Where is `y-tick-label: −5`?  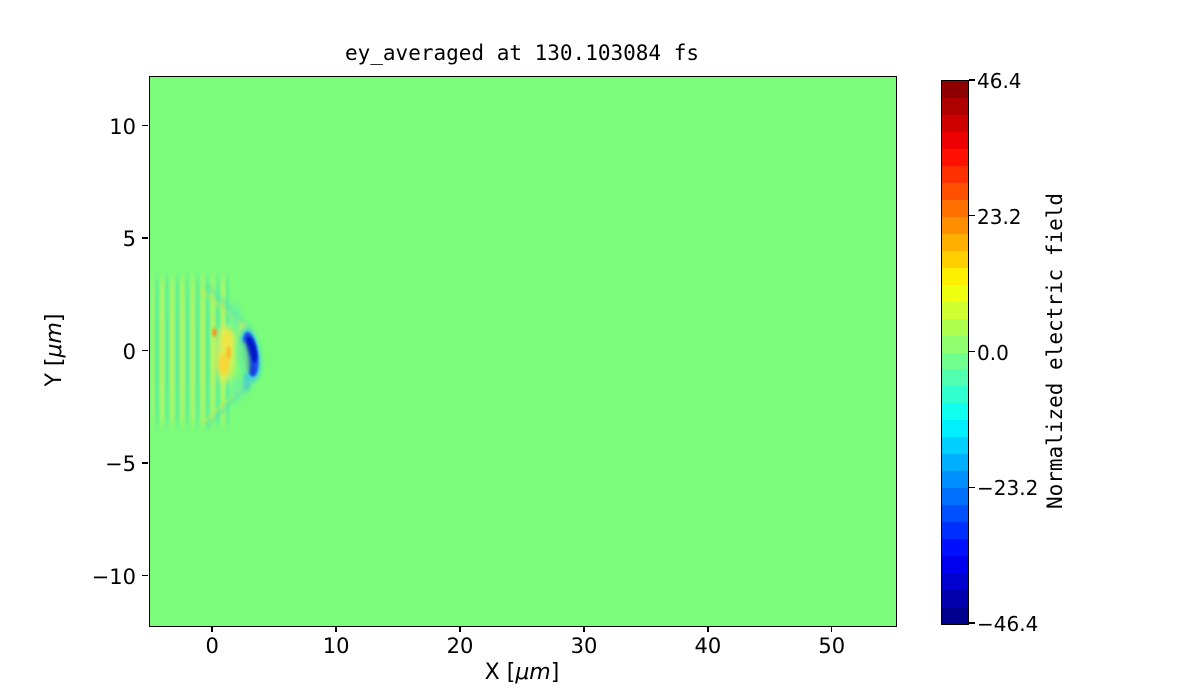 y-tick-label: −5 is located at coordinates (120, 464).